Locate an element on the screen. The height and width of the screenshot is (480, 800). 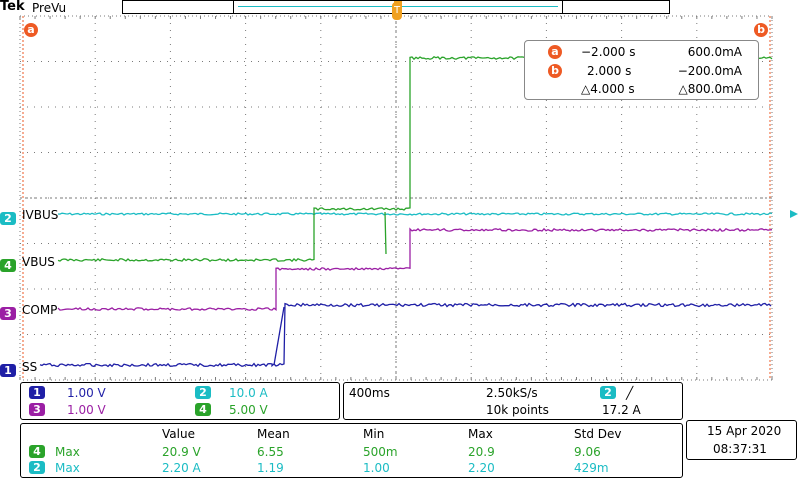
channel-1-chip: 1 is located at coordinates (37, 392).